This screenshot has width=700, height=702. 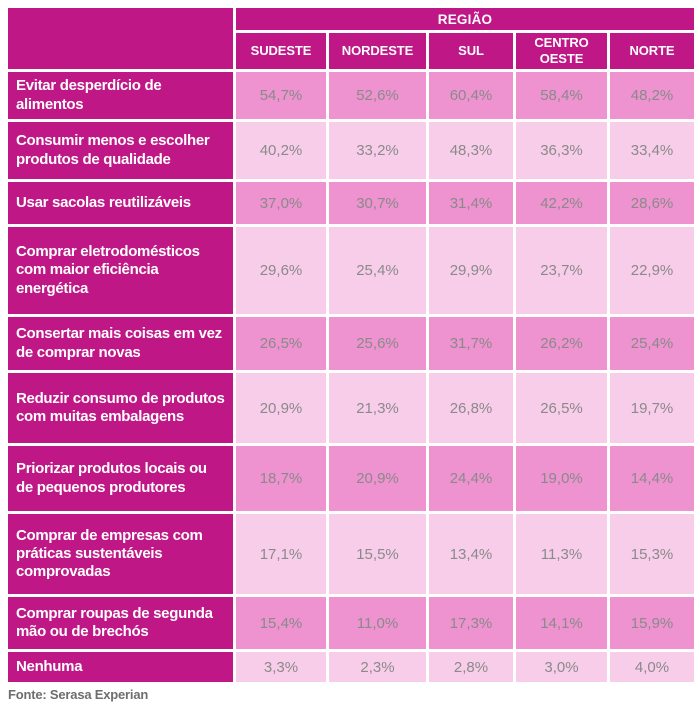 What do you see at coordinates (120, 95) in the screenshot?
I see `row-label: Evitar desperdício de alimentos` at bounding box center [120, 95].